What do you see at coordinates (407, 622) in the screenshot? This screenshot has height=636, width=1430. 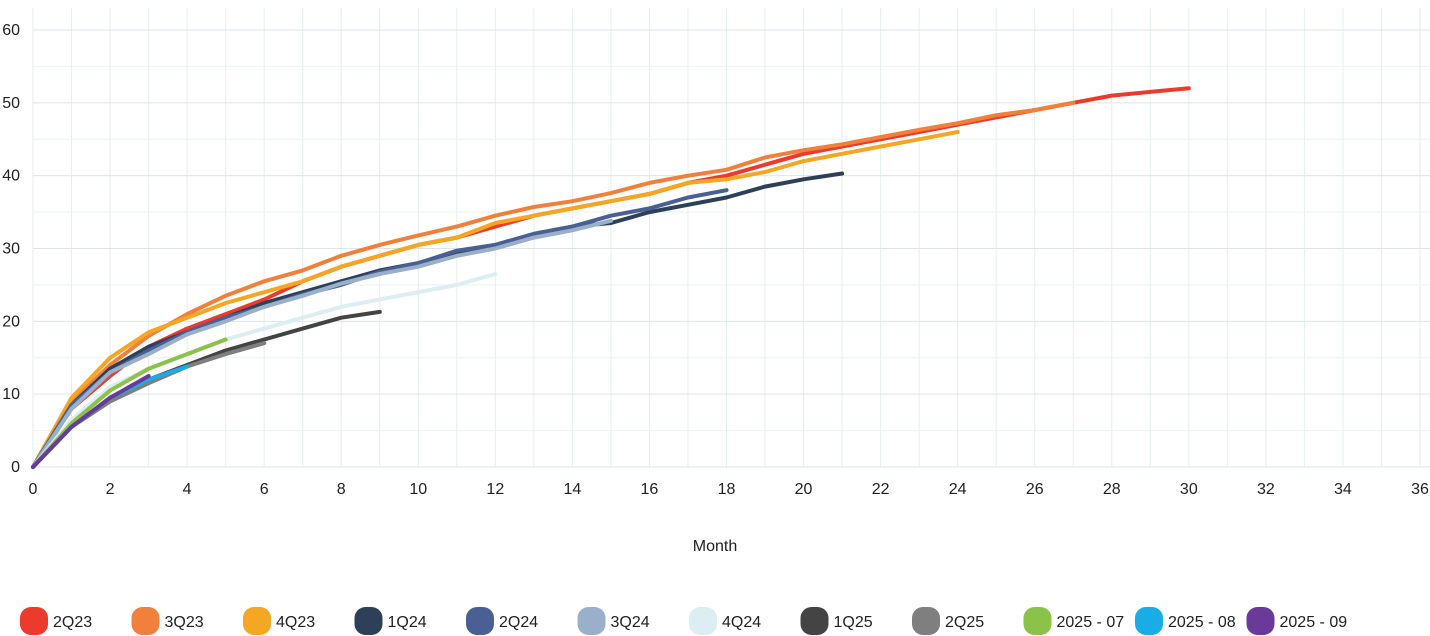 I see `legend-label: 1Q24` at bounding box center [407, 622].